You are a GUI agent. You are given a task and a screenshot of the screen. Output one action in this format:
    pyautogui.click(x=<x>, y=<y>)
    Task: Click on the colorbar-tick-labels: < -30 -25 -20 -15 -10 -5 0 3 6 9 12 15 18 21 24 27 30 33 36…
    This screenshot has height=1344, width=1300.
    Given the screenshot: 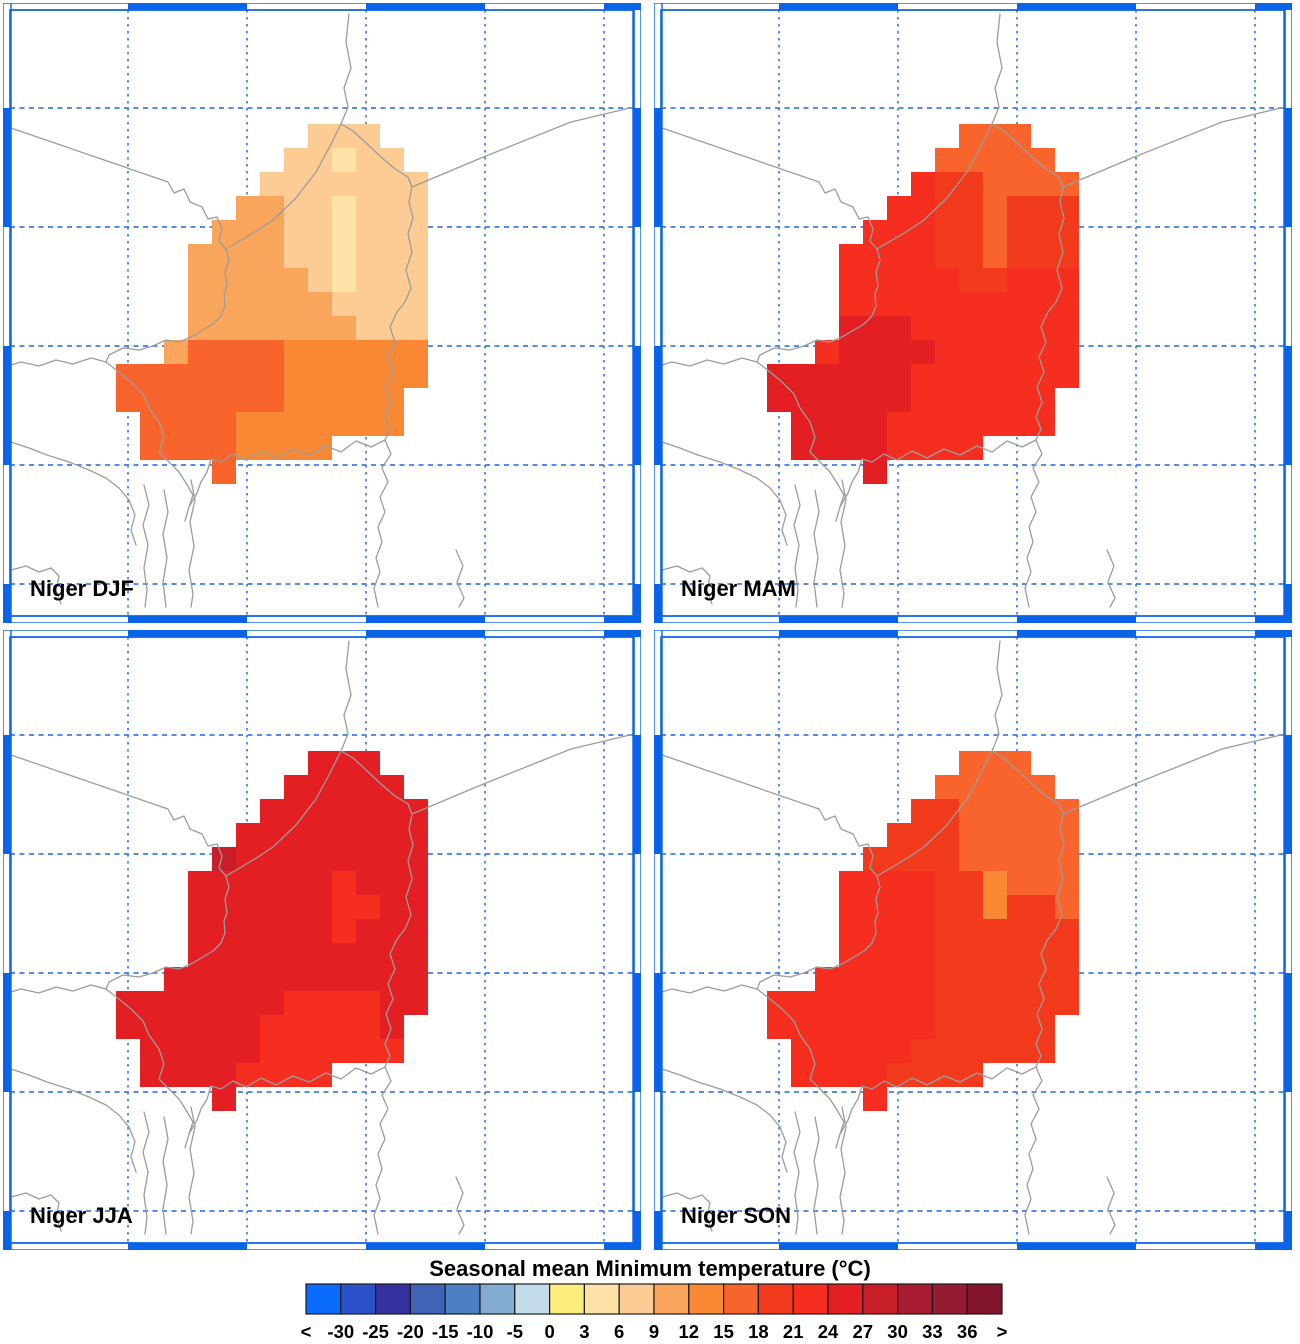 What is the action you would take?
    pyautogui.click(x=654, y=1331)
    